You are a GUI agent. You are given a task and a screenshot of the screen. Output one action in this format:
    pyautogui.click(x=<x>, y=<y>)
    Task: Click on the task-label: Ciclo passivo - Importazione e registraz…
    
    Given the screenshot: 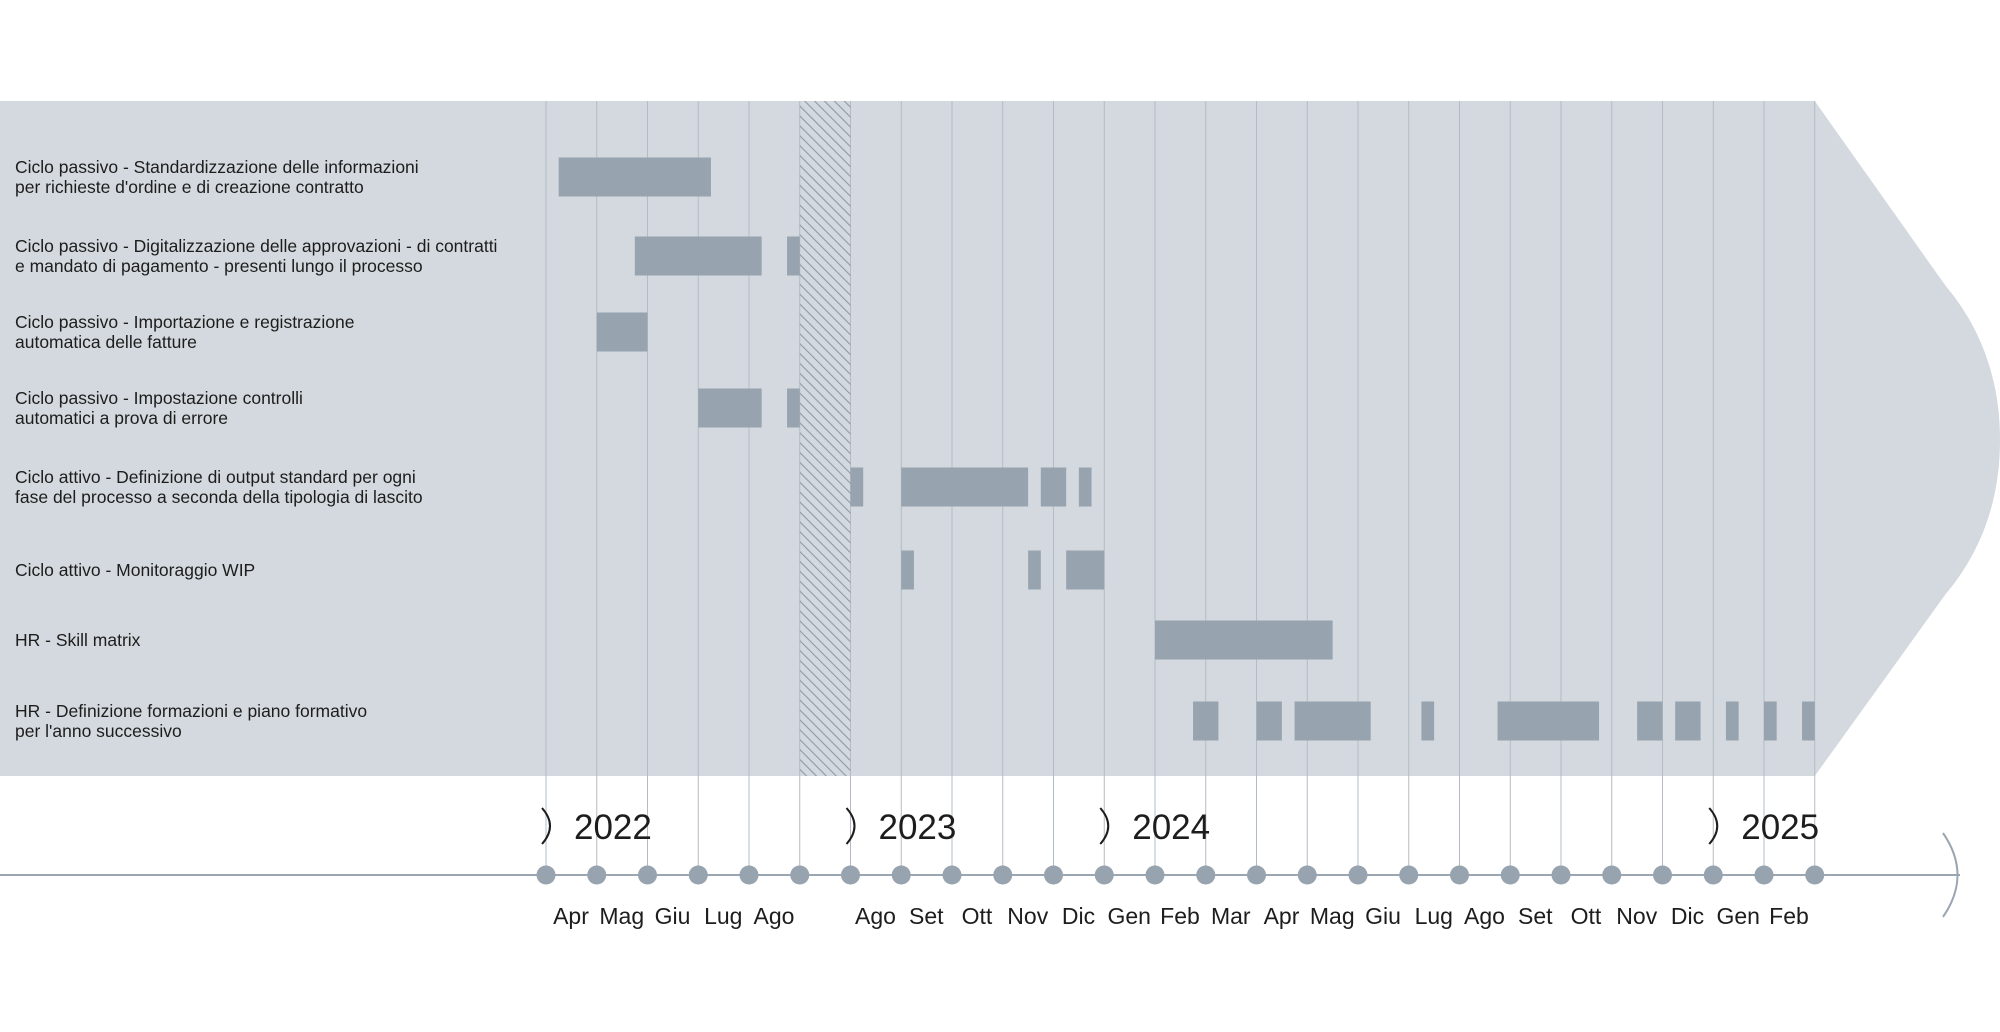 What is the action you would take?
    pyautogui.click(x=184, y=322)
    